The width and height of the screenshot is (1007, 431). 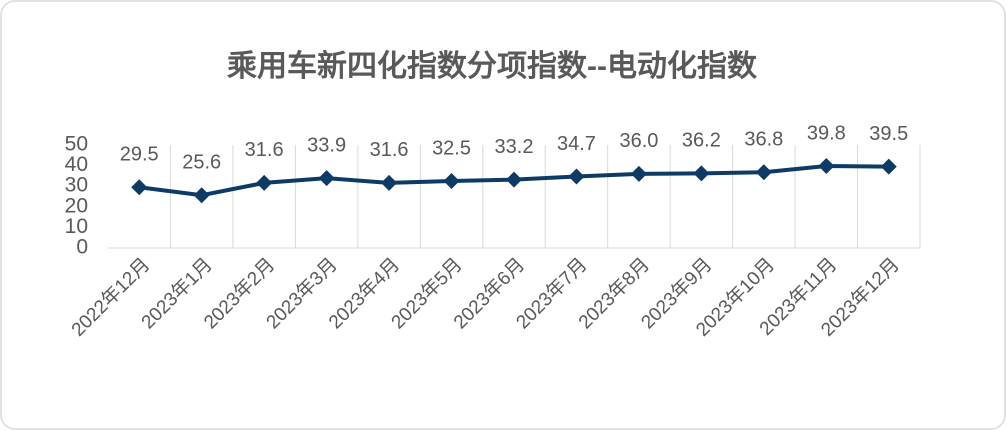 I want to click on y-tick-label: 40, so click(x=76, y=164).